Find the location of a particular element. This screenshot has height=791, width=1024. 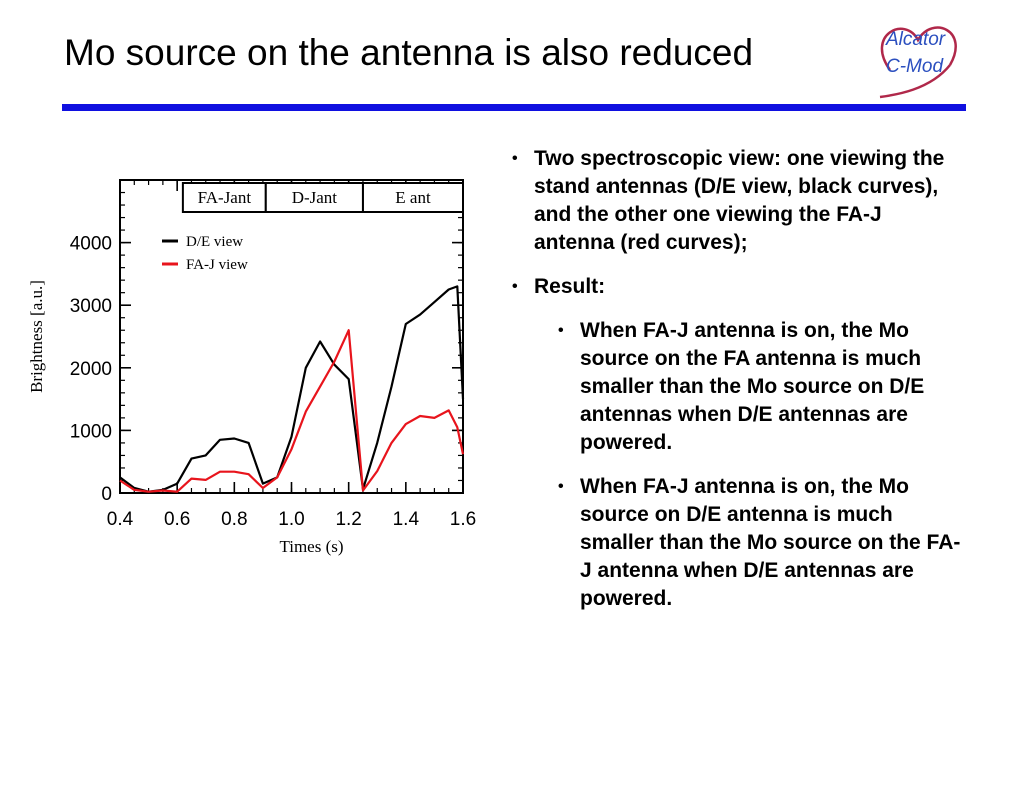

legend-label: D/E view is located at coordinates (214, 242).